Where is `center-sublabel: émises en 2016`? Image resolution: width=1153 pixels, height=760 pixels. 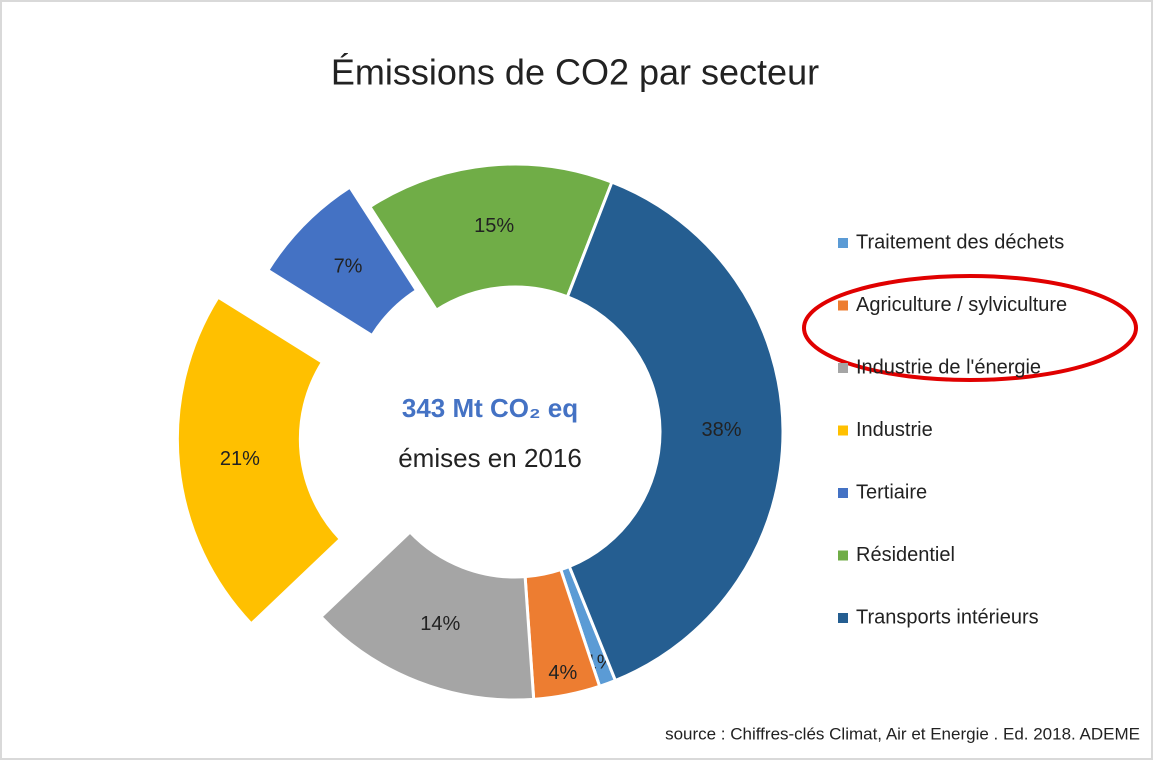 center-sublabel: émises en 2016 is located at coordinates (490, 458).